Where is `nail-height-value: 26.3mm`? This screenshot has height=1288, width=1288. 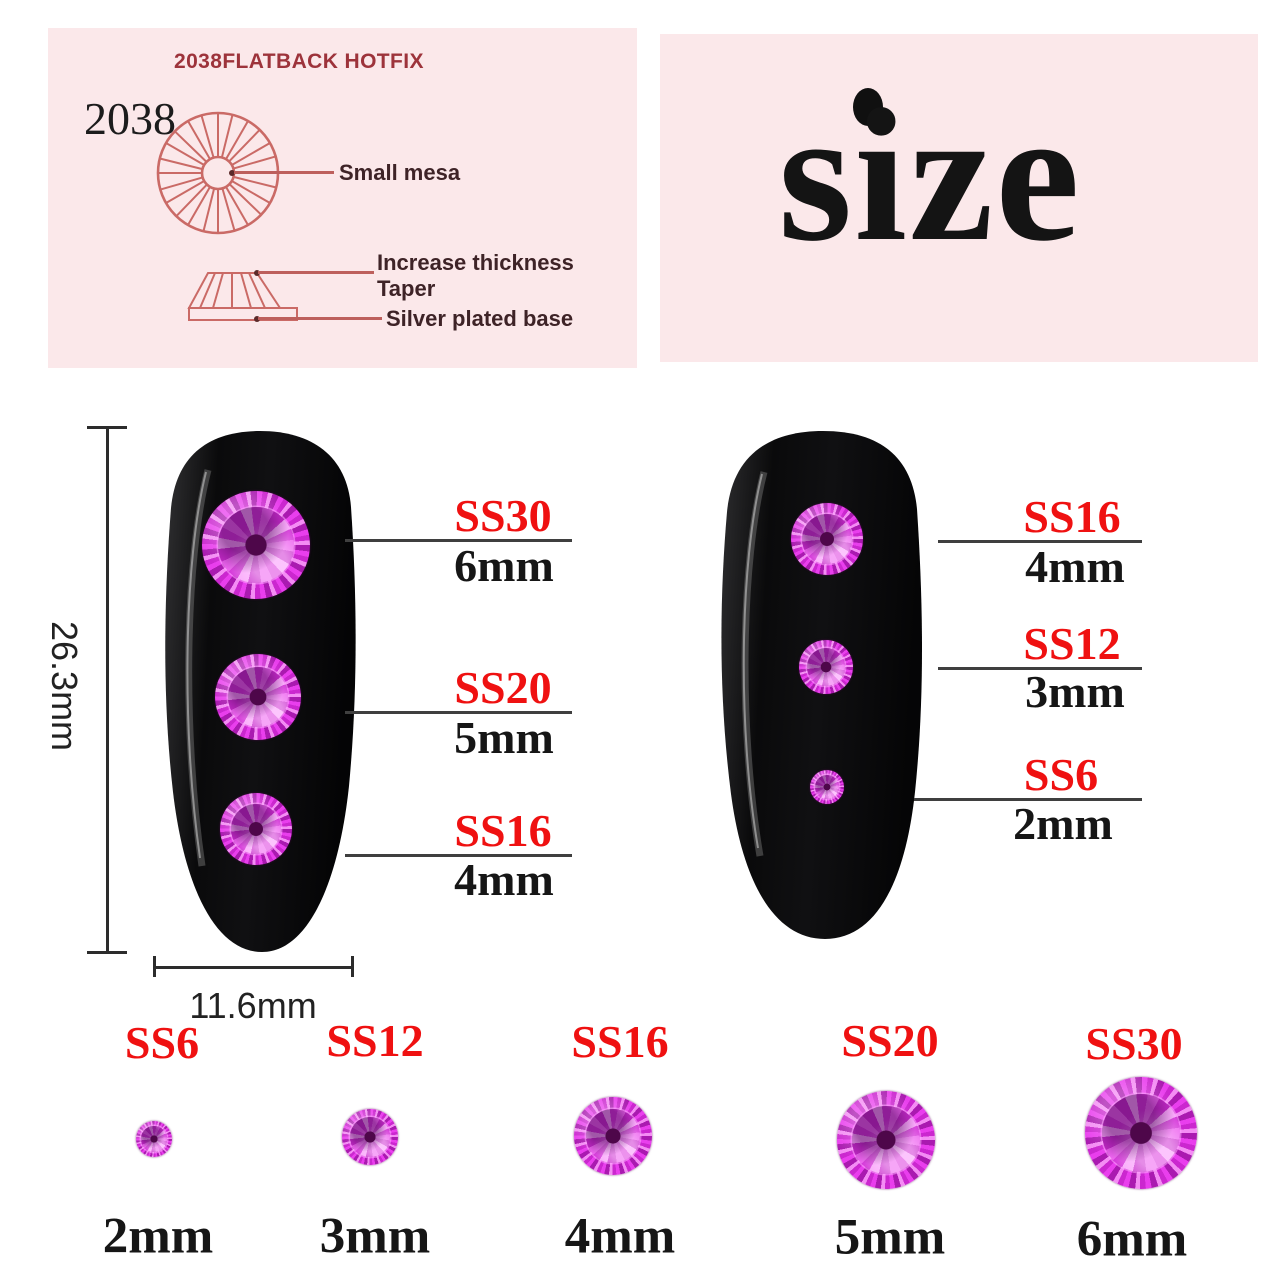 nail-height-value: 26.3mm is located at coordinates (64, 686).